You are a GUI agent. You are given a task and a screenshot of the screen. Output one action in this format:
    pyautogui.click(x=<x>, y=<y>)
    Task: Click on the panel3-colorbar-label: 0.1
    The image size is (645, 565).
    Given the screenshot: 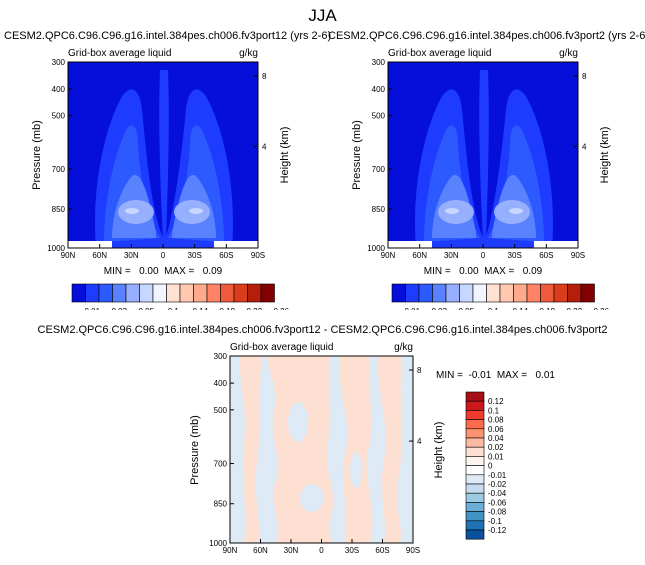 What is the action you would take?
    pyautogui.click(x=494, y=410)
    